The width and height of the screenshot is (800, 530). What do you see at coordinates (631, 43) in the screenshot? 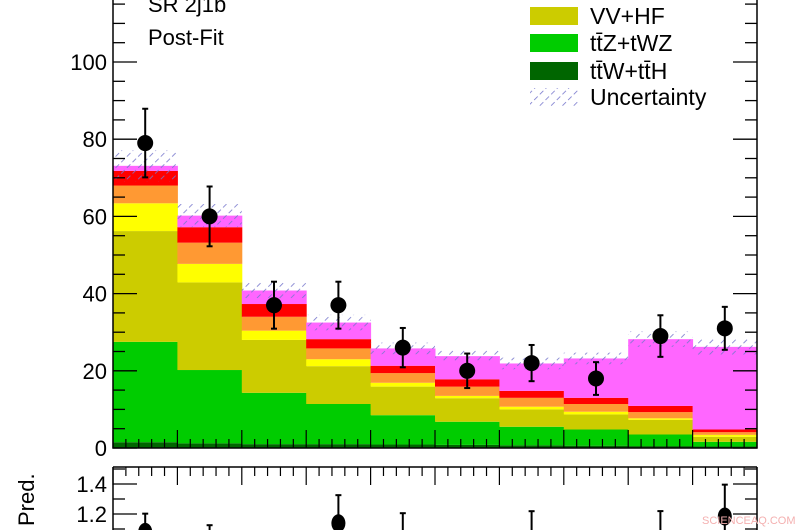
I see `legend-label: tt̄Z+tWZ` at bounding box center [631, 43].